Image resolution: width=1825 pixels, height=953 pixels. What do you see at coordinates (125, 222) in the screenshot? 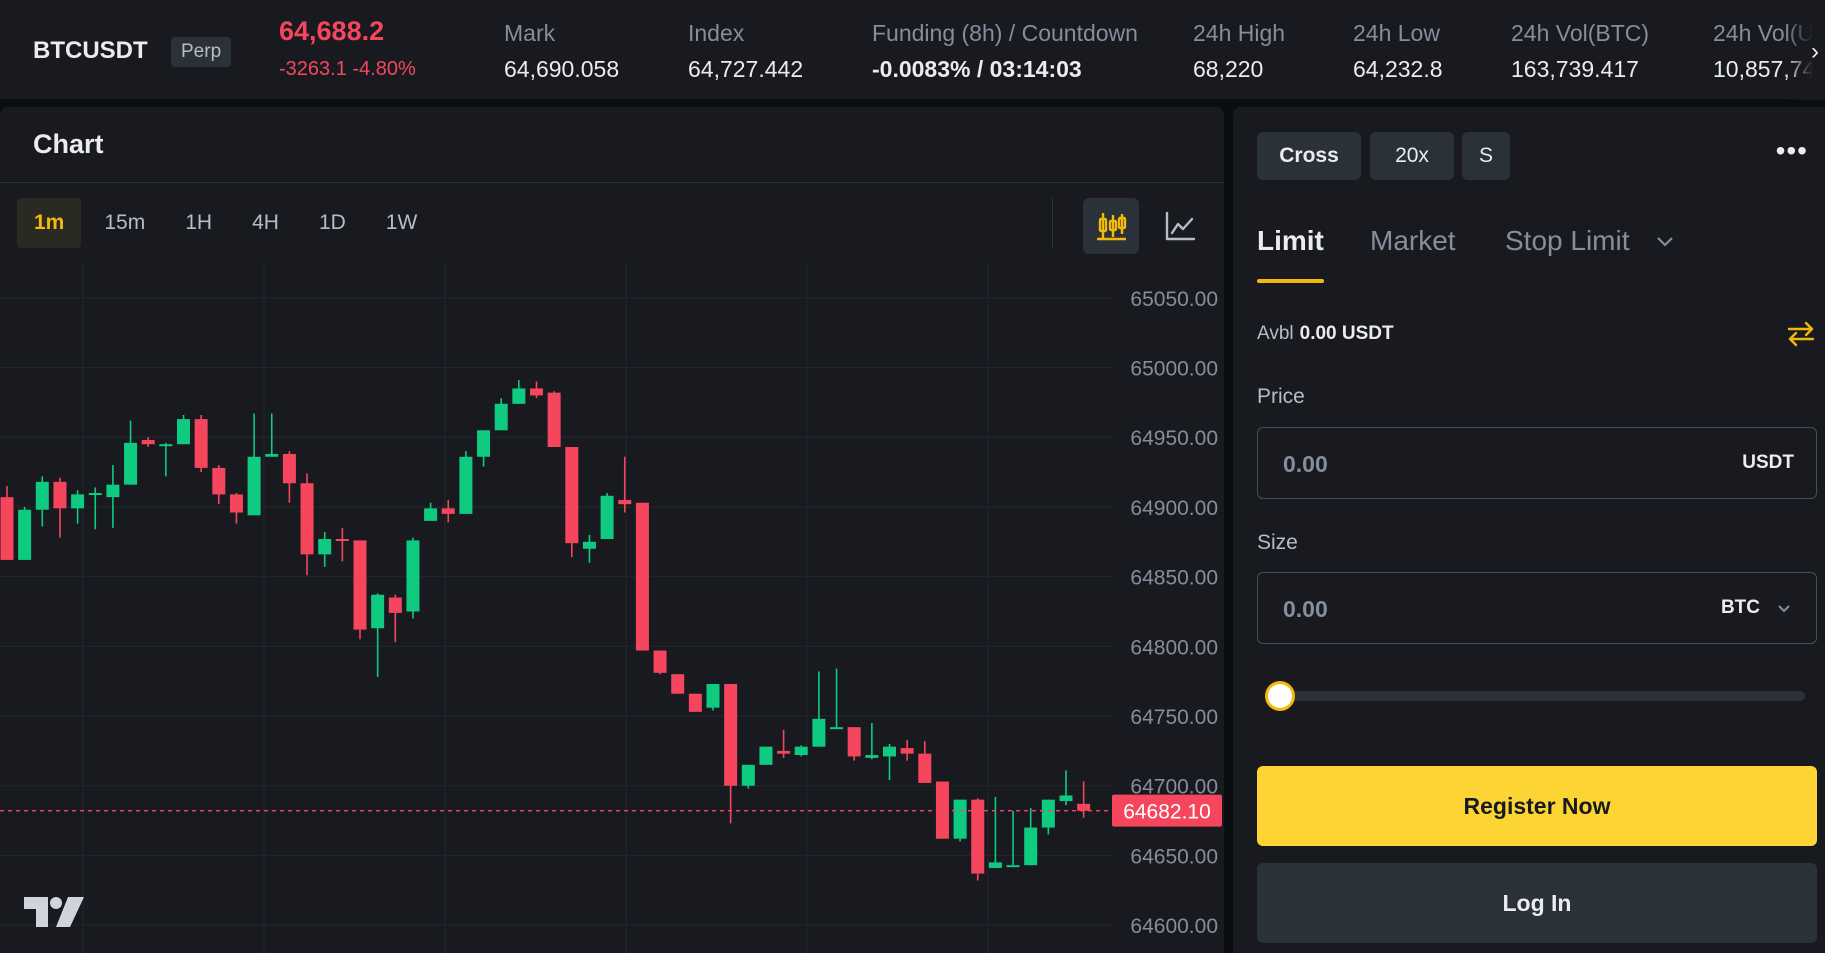
I see `interval-15m: 15m` at bounding box center [125, 222].